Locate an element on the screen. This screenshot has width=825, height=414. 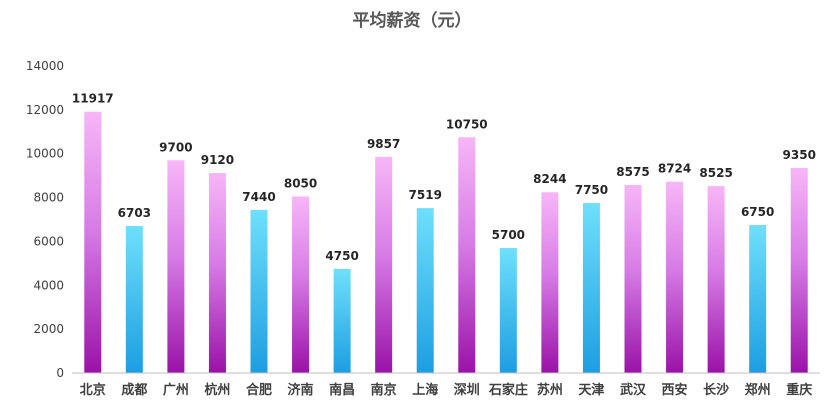
data-label: 9120 is located at coordinates (217, 160).